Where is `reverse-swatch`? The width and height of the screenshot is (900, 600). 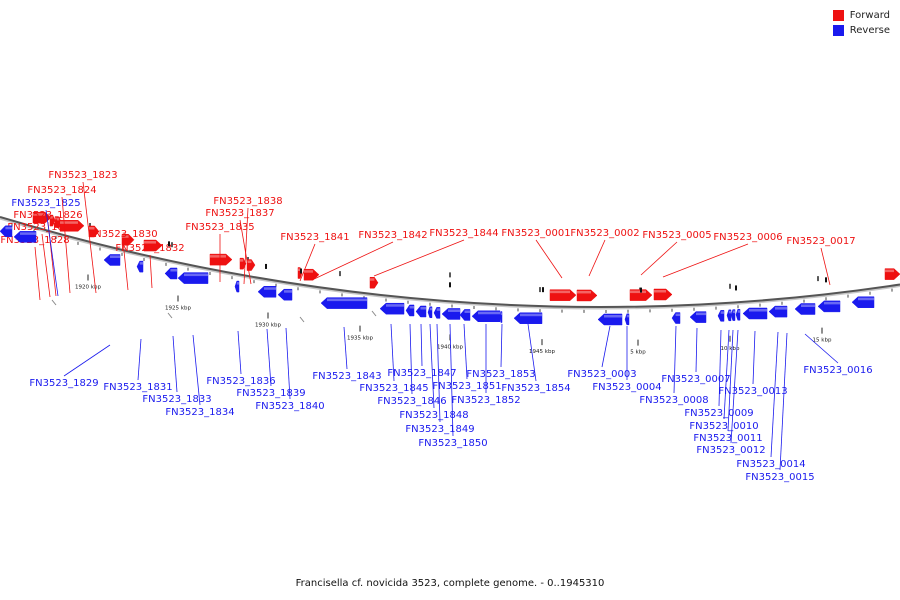 reverse-swatch is located at coordinates (838, 30).